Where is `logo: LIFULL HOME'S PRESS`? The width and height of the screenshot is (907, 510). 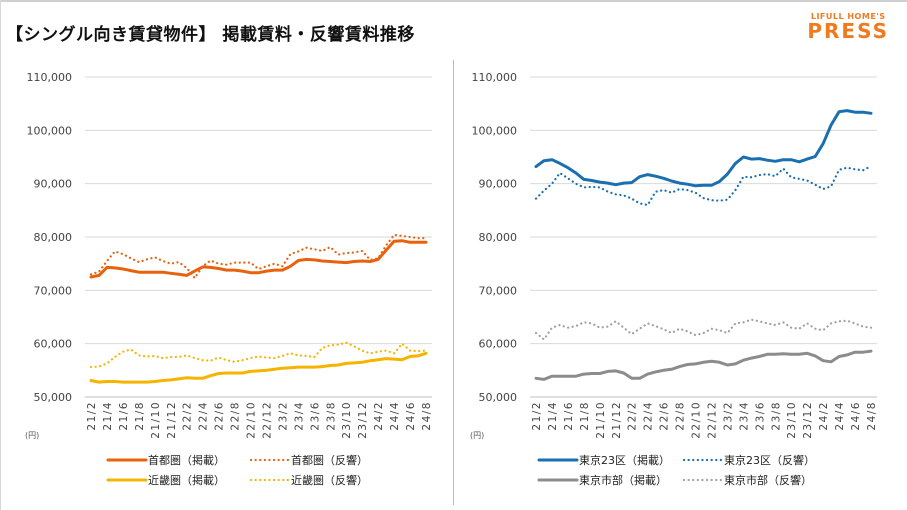 logo: LIFULL HOME'S PRESS is located at coordinates (848, 26).